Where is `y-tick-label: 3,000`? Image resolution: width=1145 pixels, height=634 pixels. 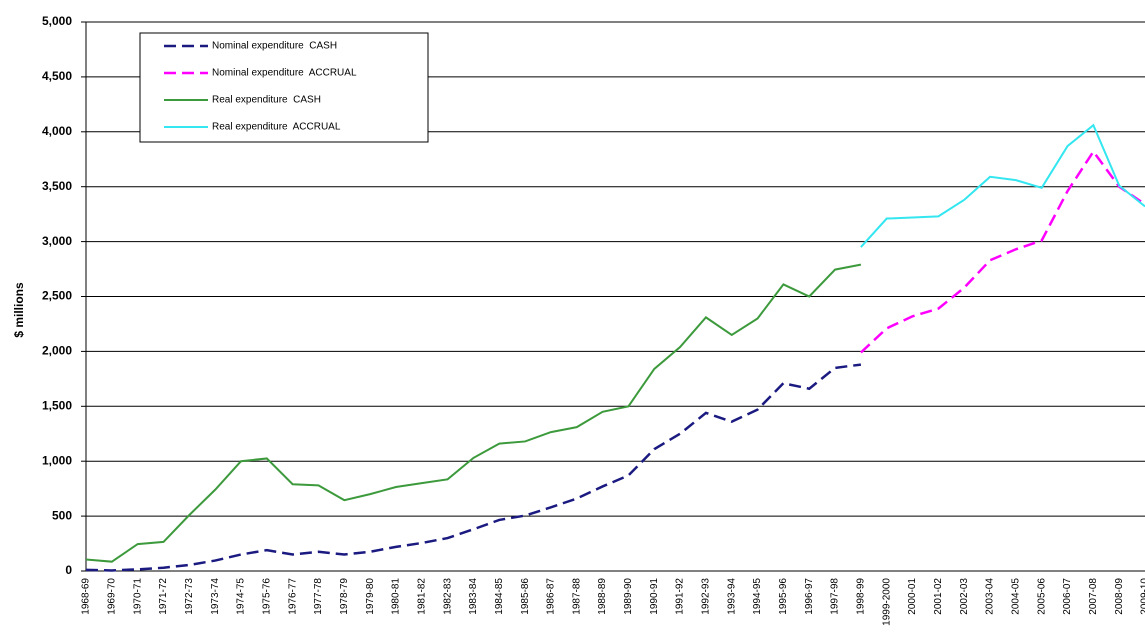
y-tick-label: 3,000 is located at coordinates (57, 241).